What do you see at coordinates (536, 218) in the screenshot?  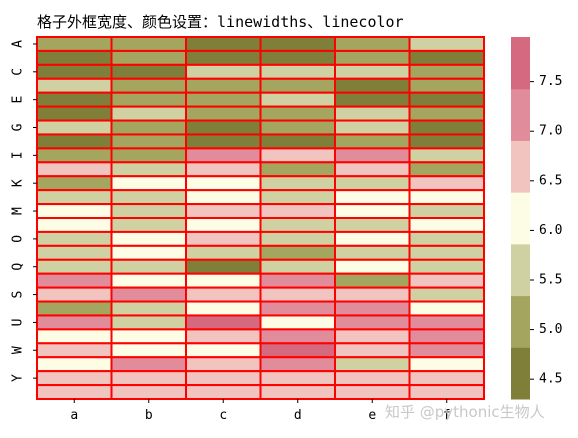 I see `colorbar: 4.5 5.0 5.5 6.0 6.5 7.0 7.5` at bounding box center [536, 218].